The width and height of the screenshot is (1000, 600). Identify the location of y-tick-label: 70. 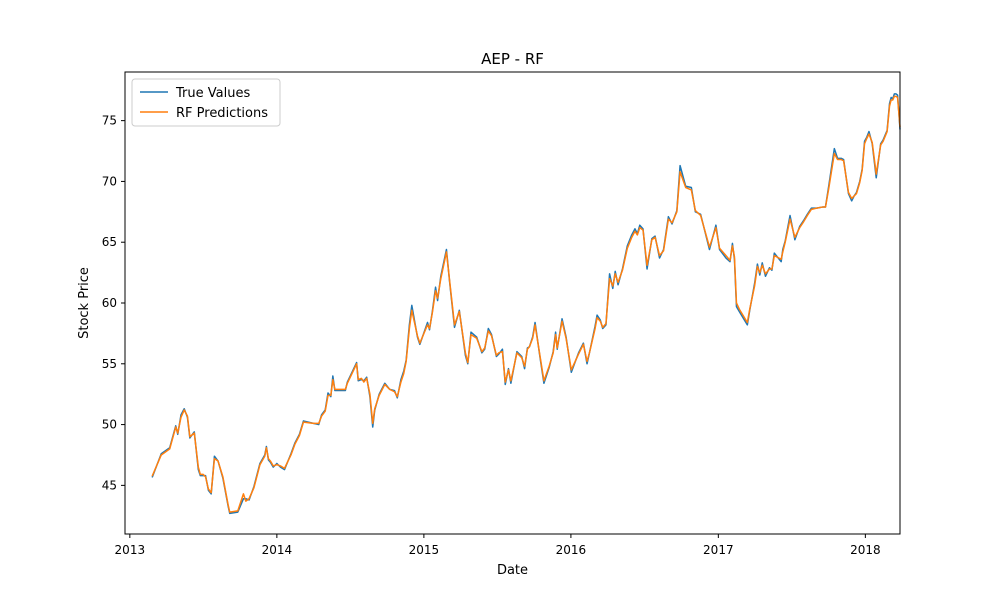
(109, 181).